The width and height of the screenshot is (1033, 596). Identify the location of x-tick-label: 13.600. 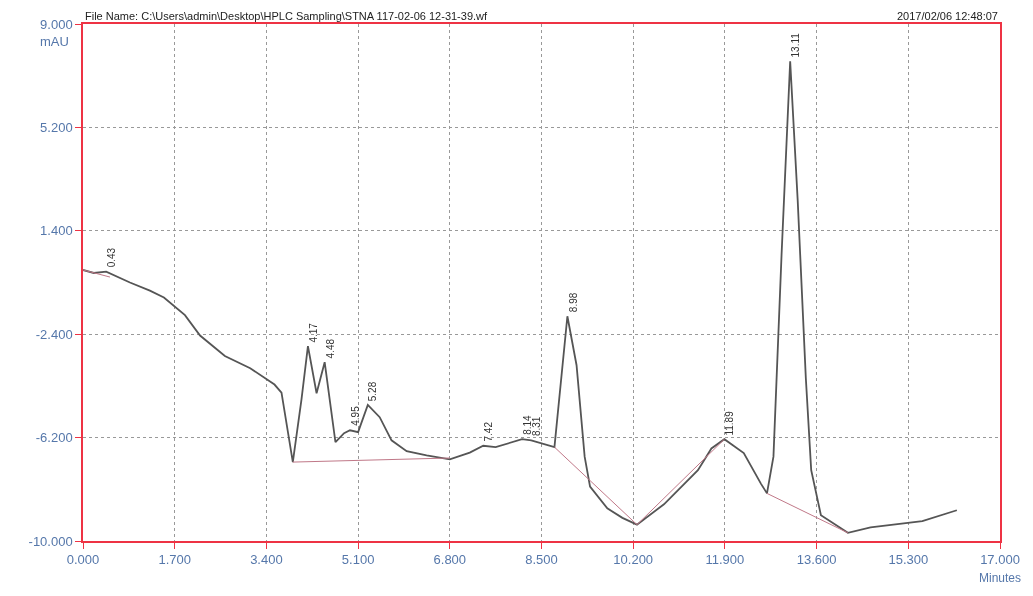
(816, 560).